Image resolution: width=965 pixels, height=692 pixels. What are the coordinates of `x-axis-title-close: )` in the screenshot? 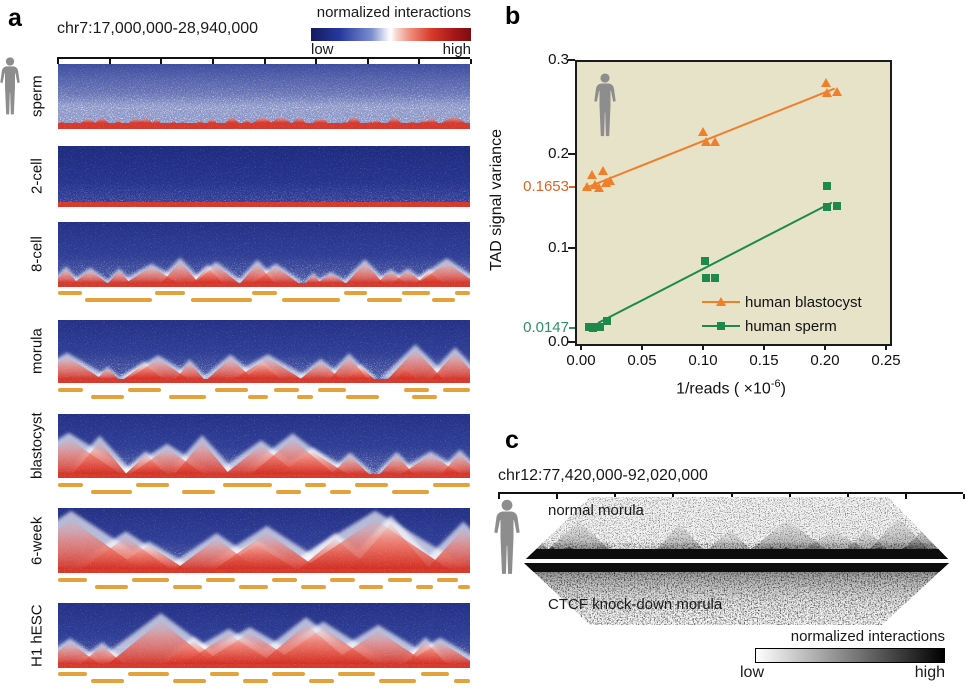 It's located at (783, 389).